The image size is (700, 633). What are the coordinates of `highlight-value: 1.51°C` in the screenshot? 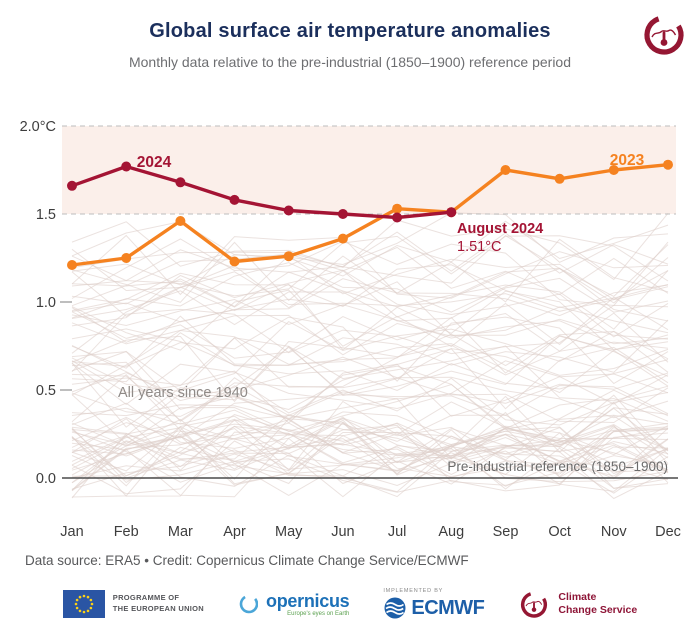 It's located at (479, 247).